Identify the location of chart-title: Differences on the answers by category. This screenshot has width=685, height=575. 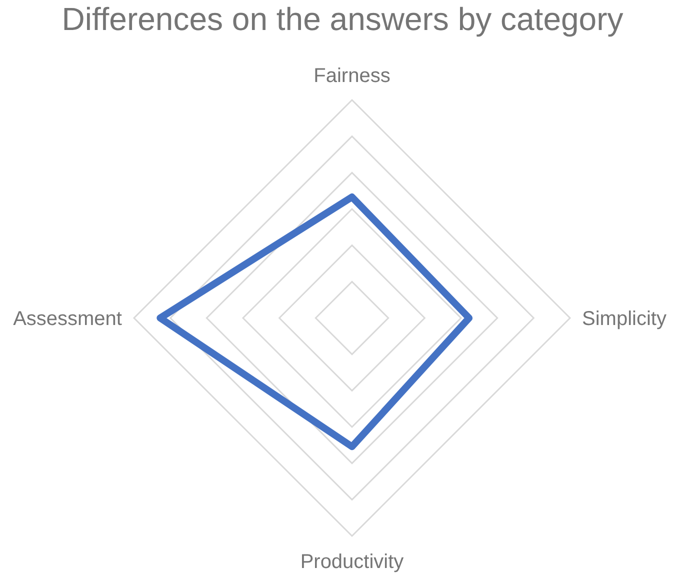
(343, 19).